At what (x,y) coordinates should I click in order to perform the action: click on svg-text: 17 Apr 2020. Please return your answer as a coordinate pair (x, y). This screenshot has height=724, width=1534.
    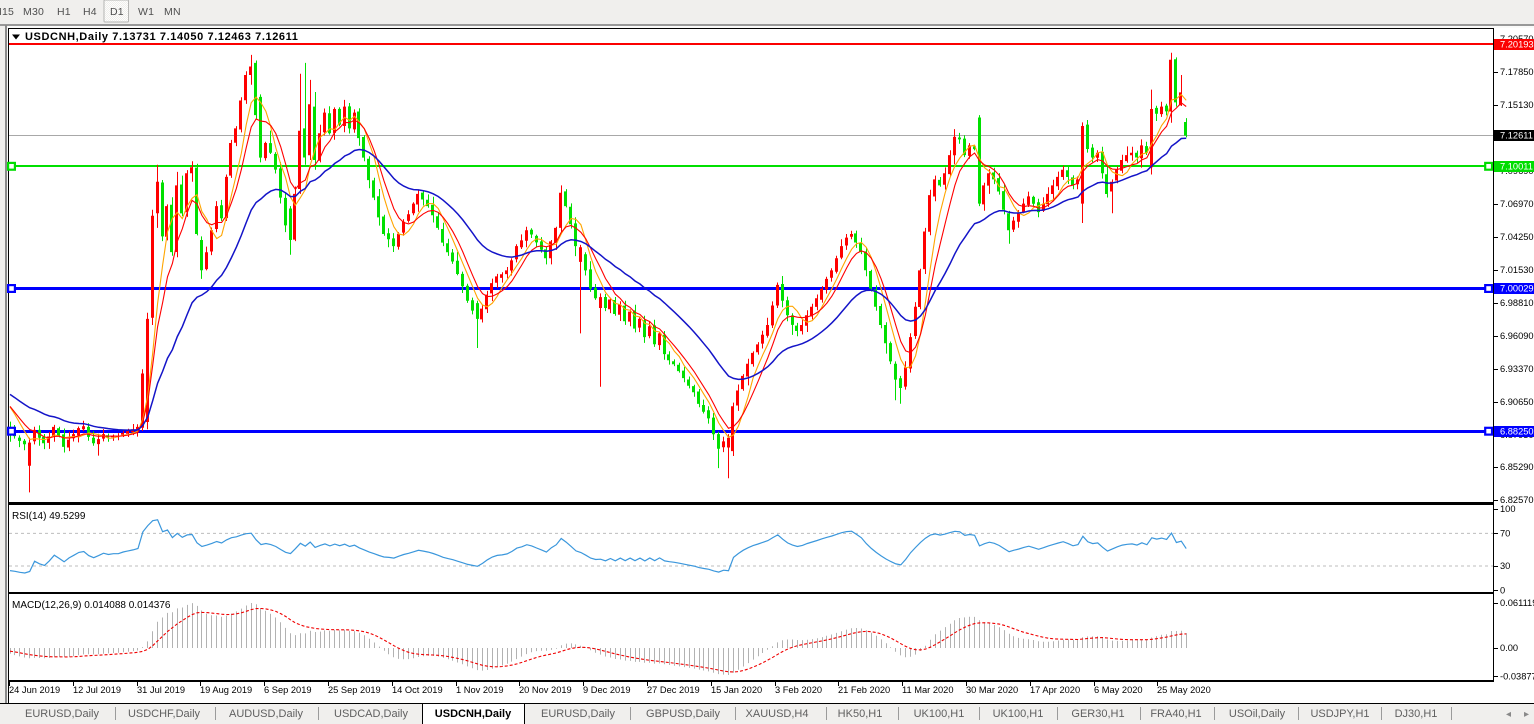
    Looking at the image, I should click on (1055, 690).